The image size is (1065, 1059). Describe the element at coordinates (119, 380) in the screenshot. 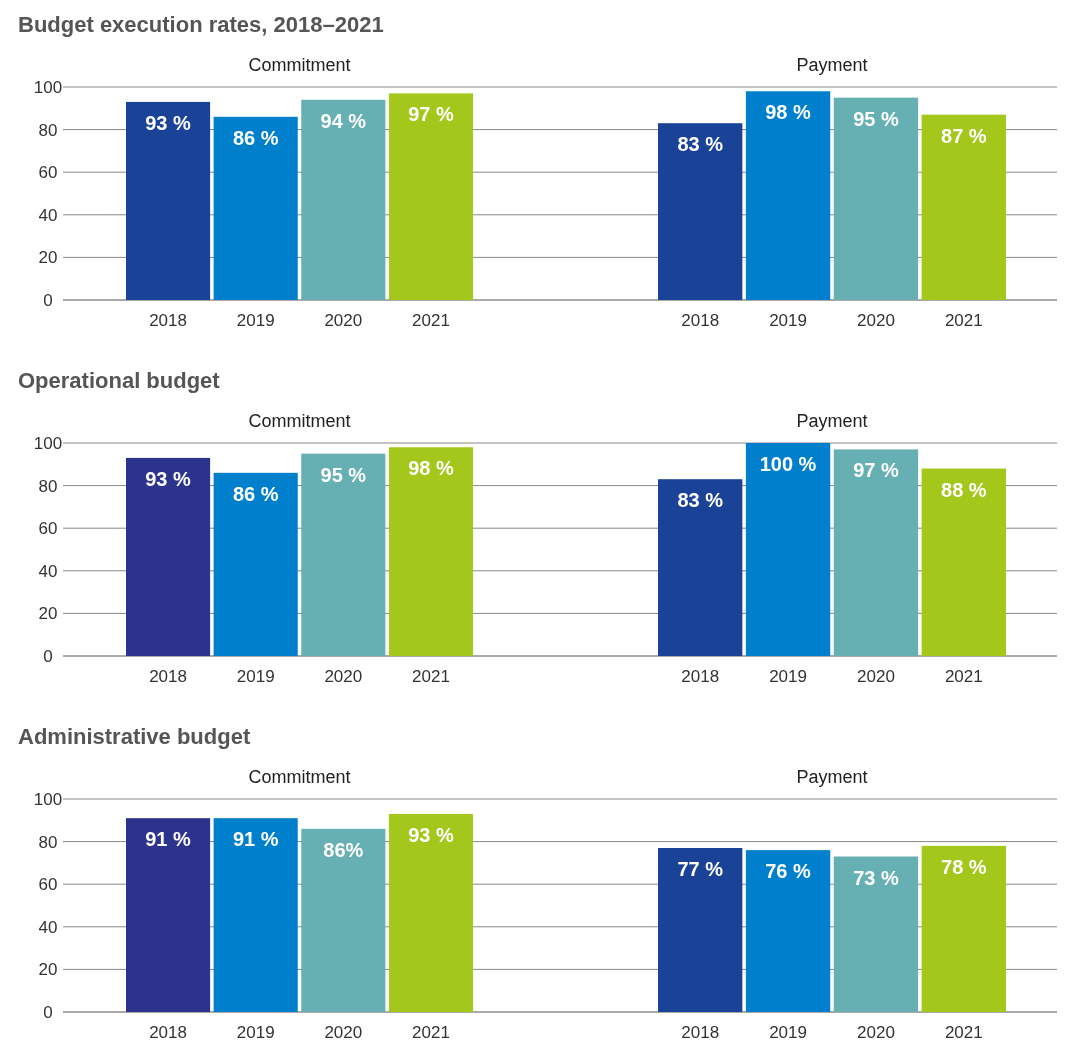

I see `chart-title: Operational budget` at that location.